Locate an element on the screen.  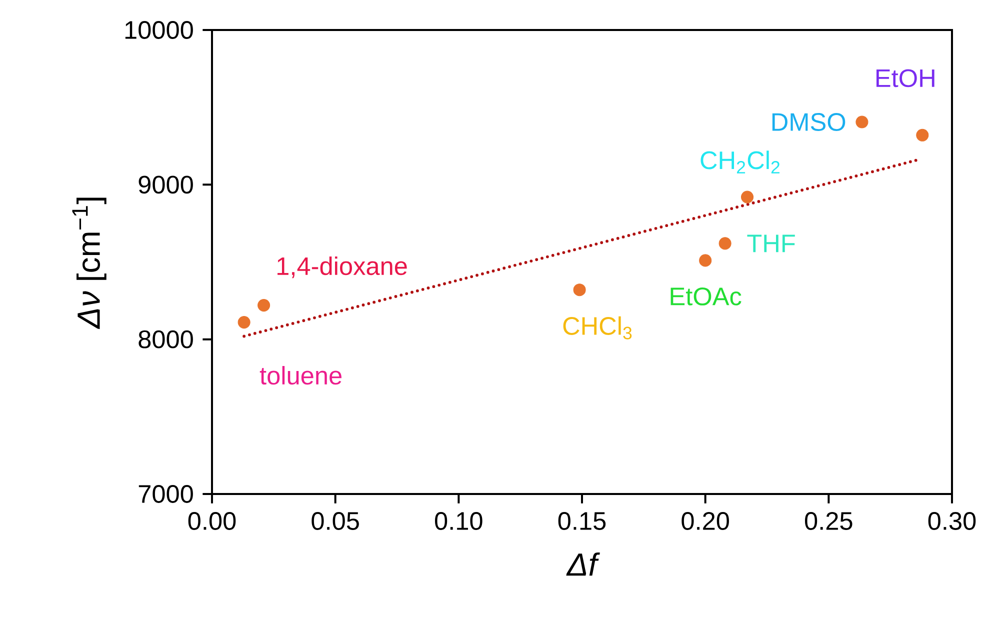
y-tick-label: 10000 is located at coordinates (159, 30).